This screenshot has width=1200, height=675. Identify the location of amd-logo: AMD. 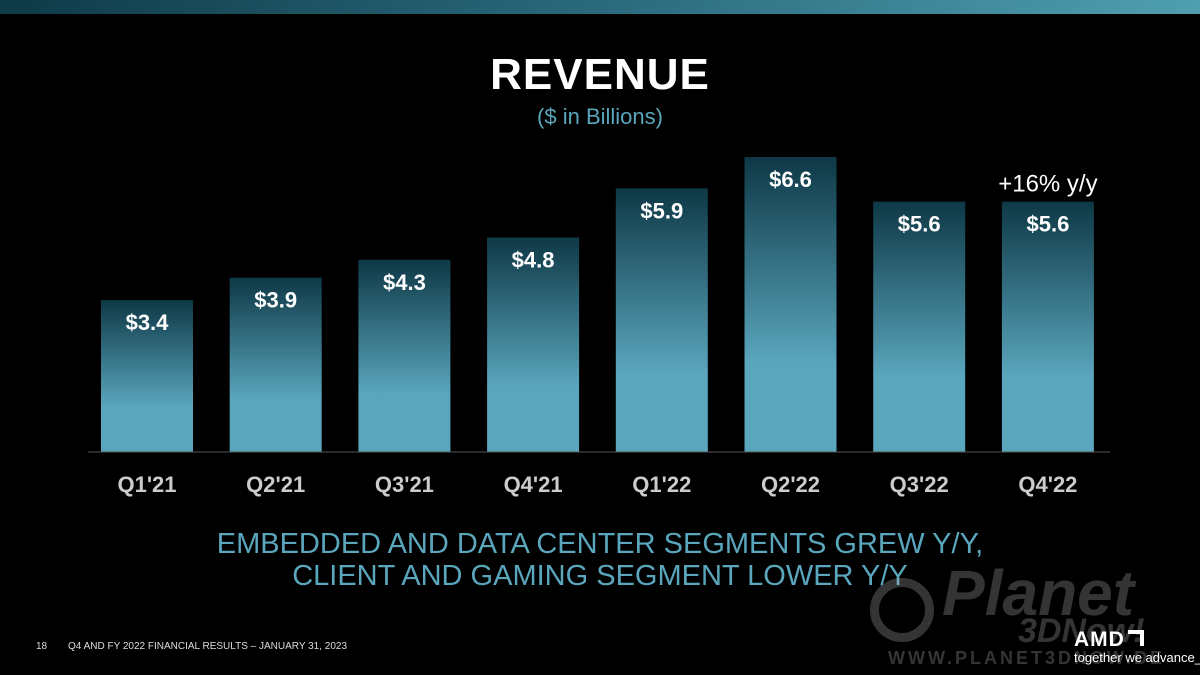
(1109, 640).